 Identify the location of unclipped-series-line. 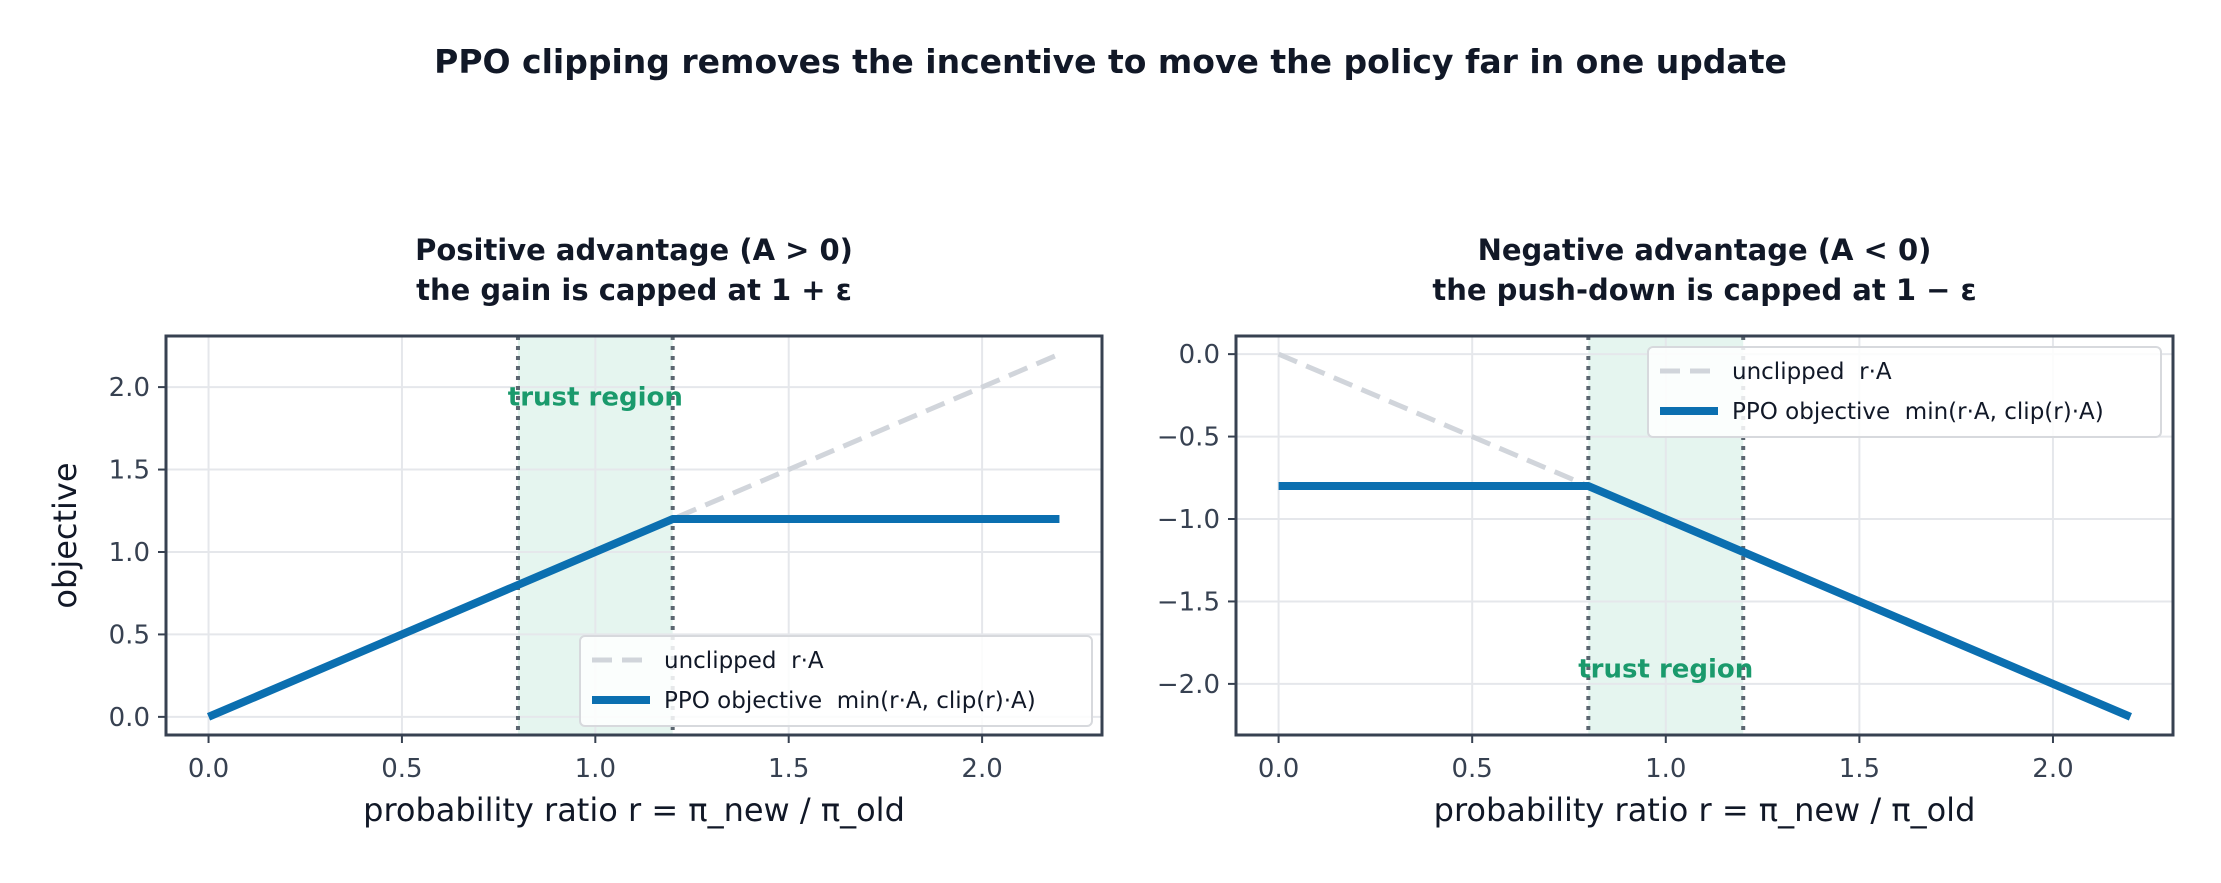
(1433, 420).